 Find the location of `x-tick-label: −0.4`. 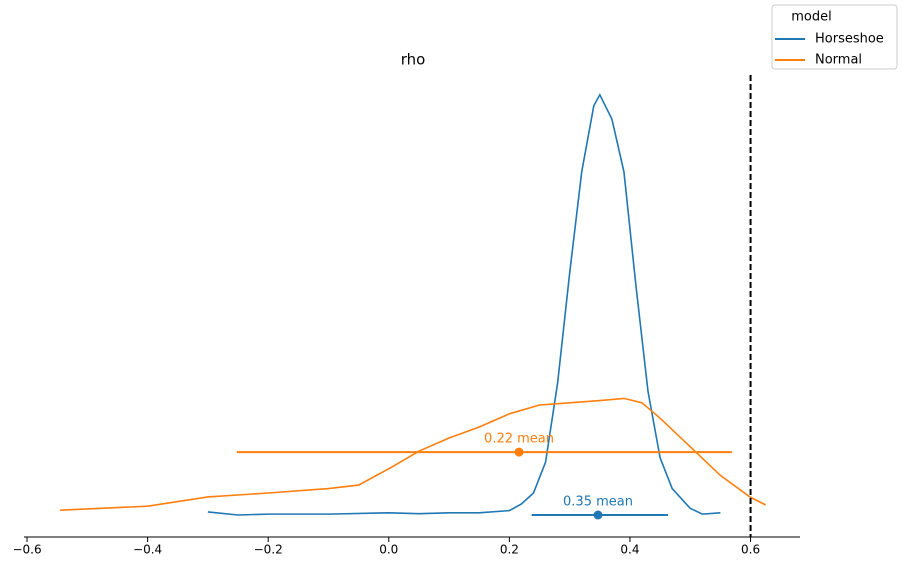

x-tick-label: −0.4 is located at coordinates (147, 550).